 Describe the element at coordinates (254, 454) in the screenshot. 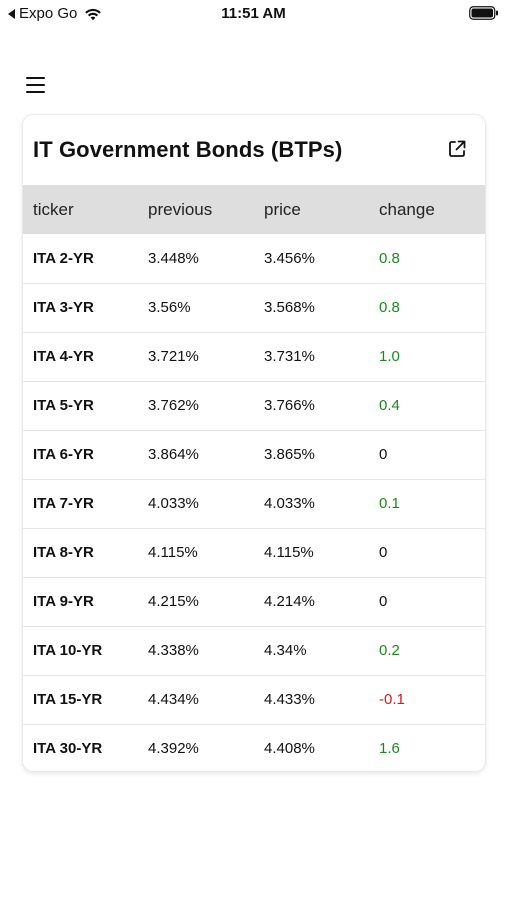

I see `table-row: ITA 6-YR 3.864% 3.865% 0` at that location.